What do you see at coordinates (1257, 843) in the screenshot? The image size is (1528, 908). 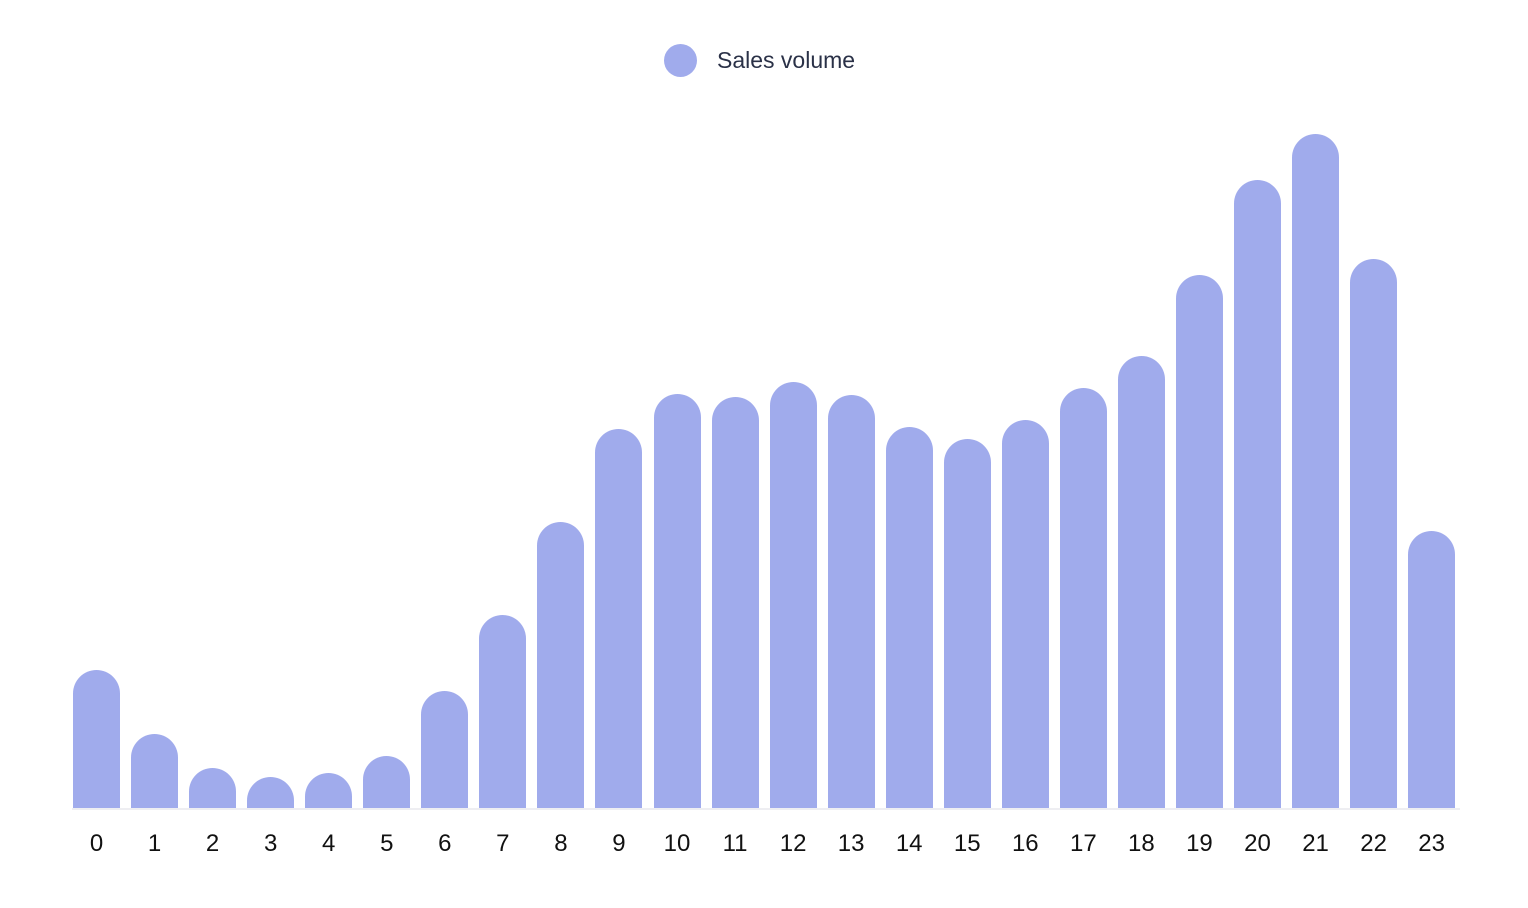 I see `x-tick-label: 20` at bounding box center [1257, 843].